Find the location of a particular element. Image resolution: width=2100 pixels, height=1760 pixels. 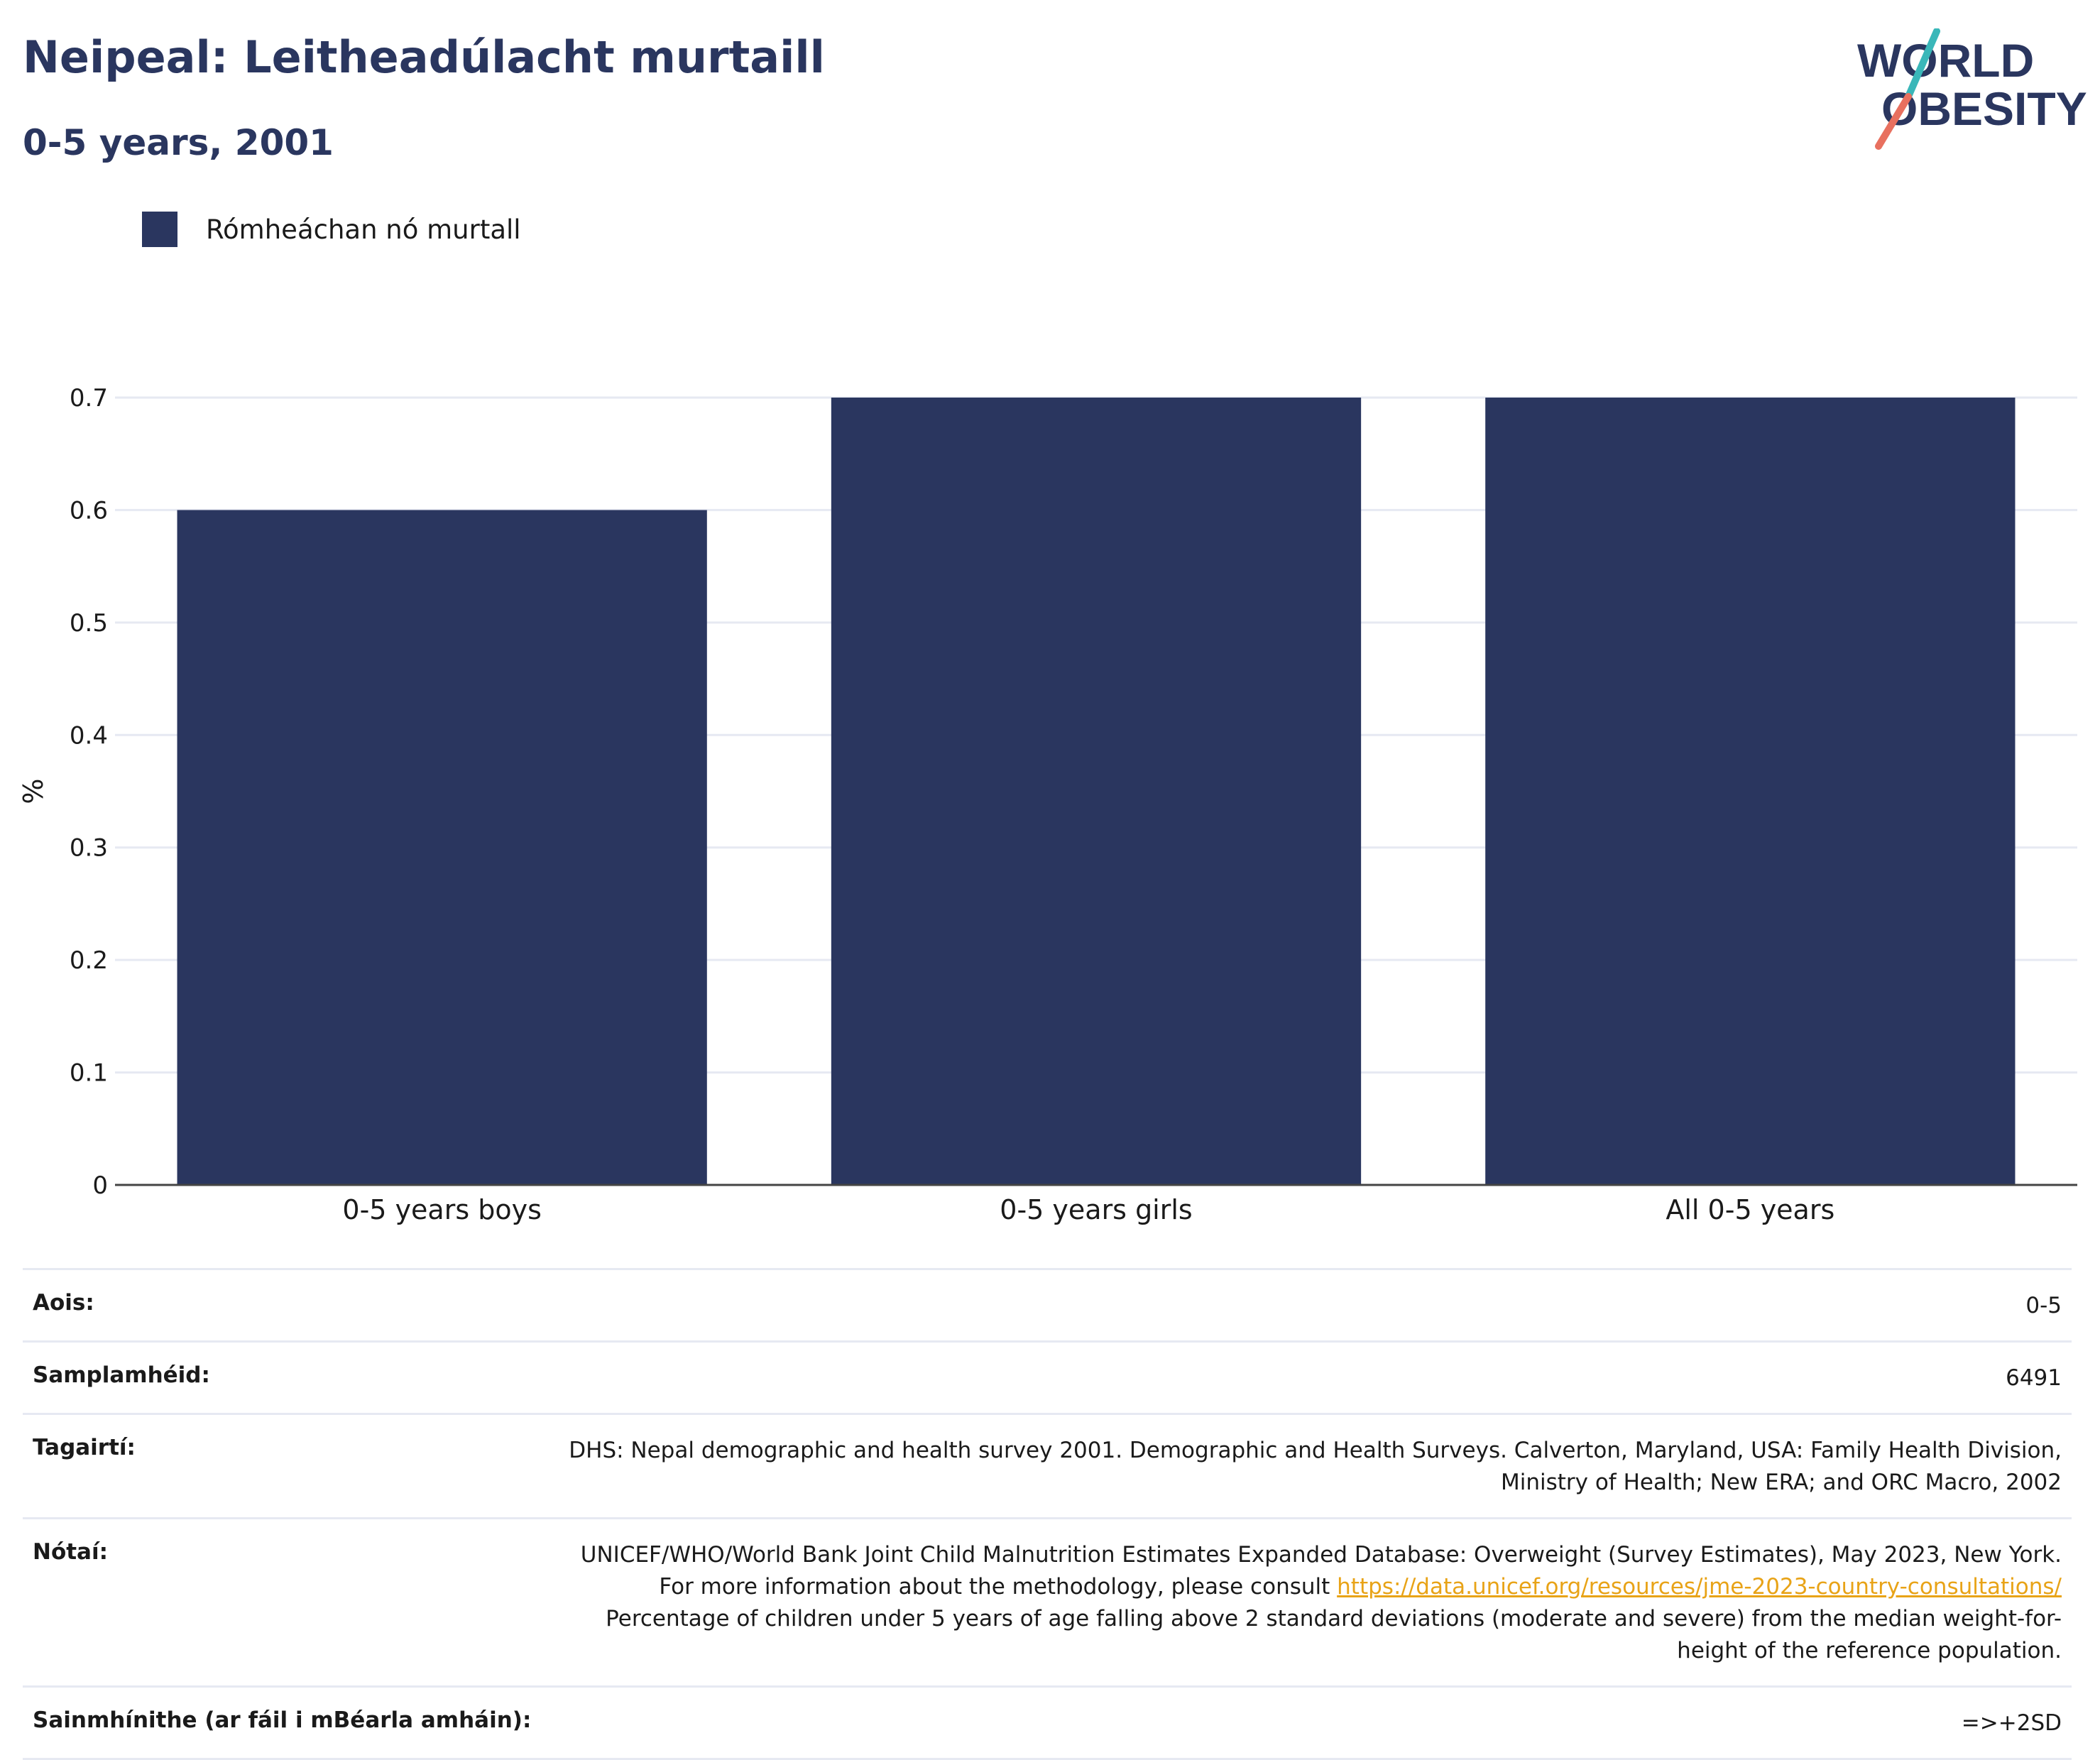

definitions-label: Sainmhínithe (ar fáil i mBéarla amháin): is located at coordinates (282, 1720).